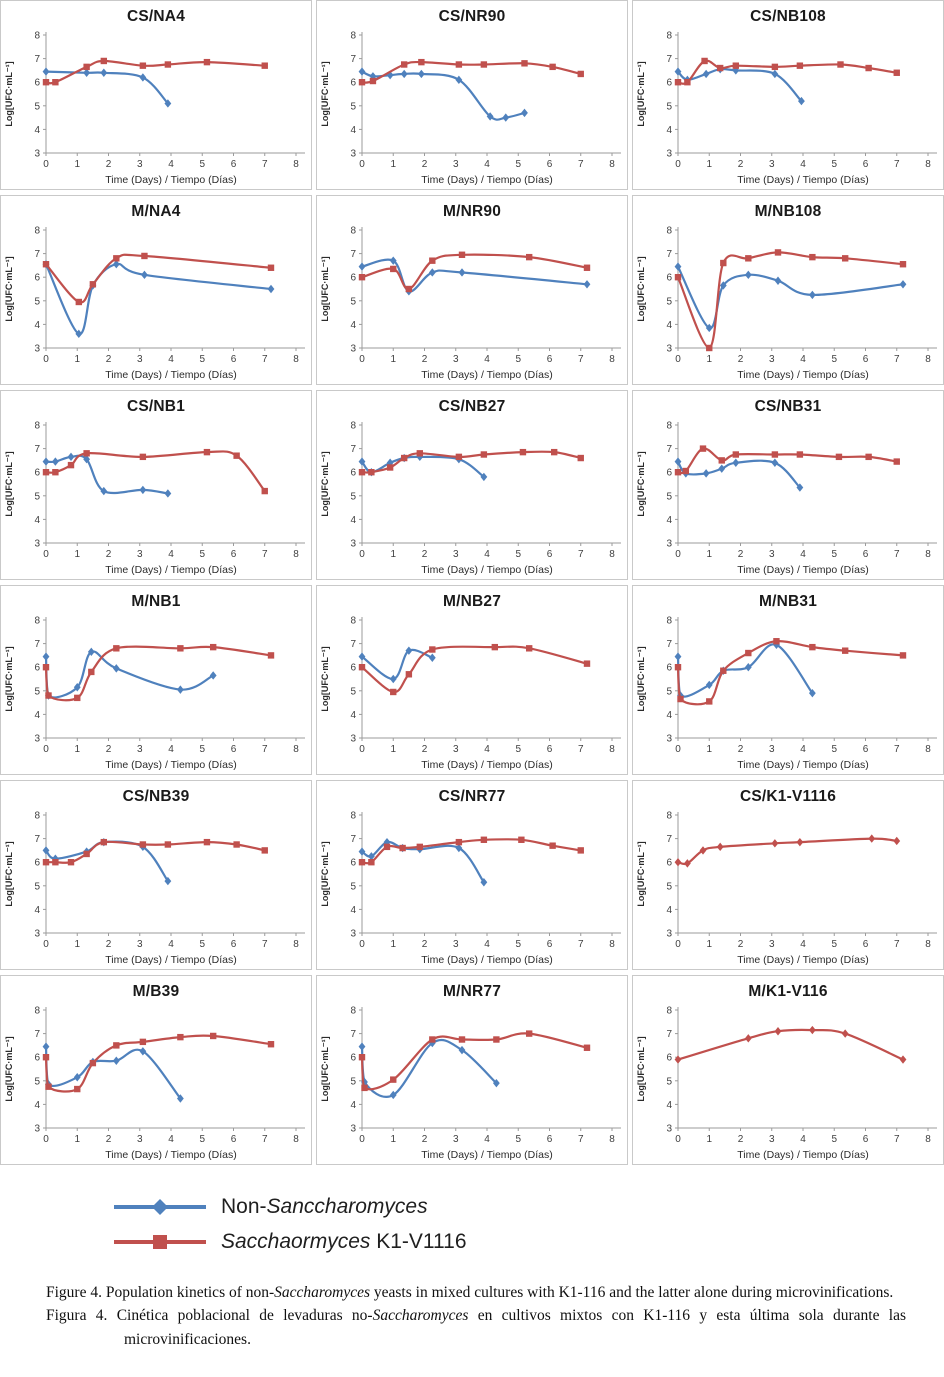  I want to click on y-tick-label: 4, so click(37, 910).